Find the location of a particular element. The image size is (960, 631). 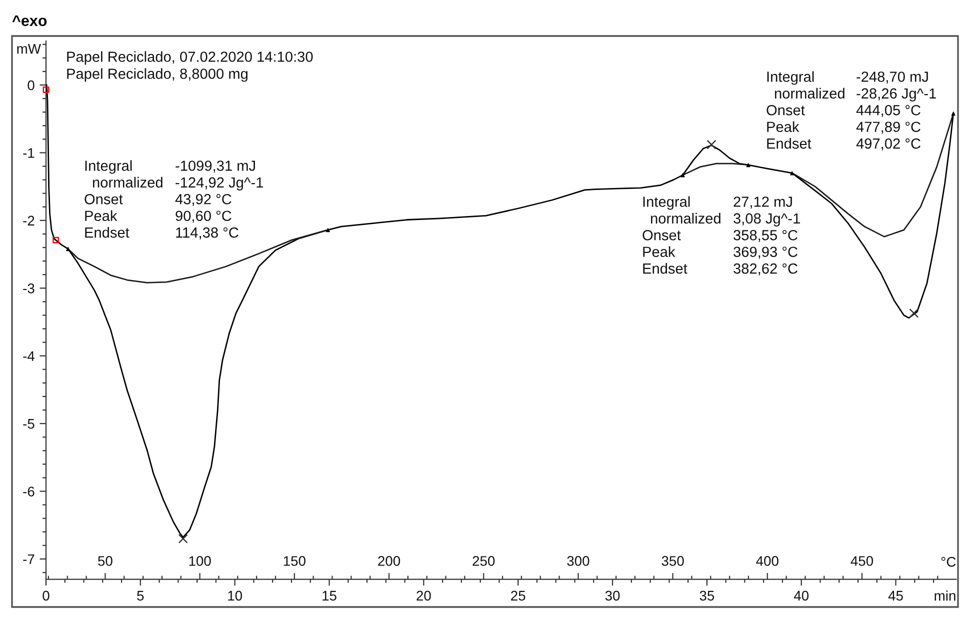

x-tick-label: 30 is located at coordinates (612, 595).